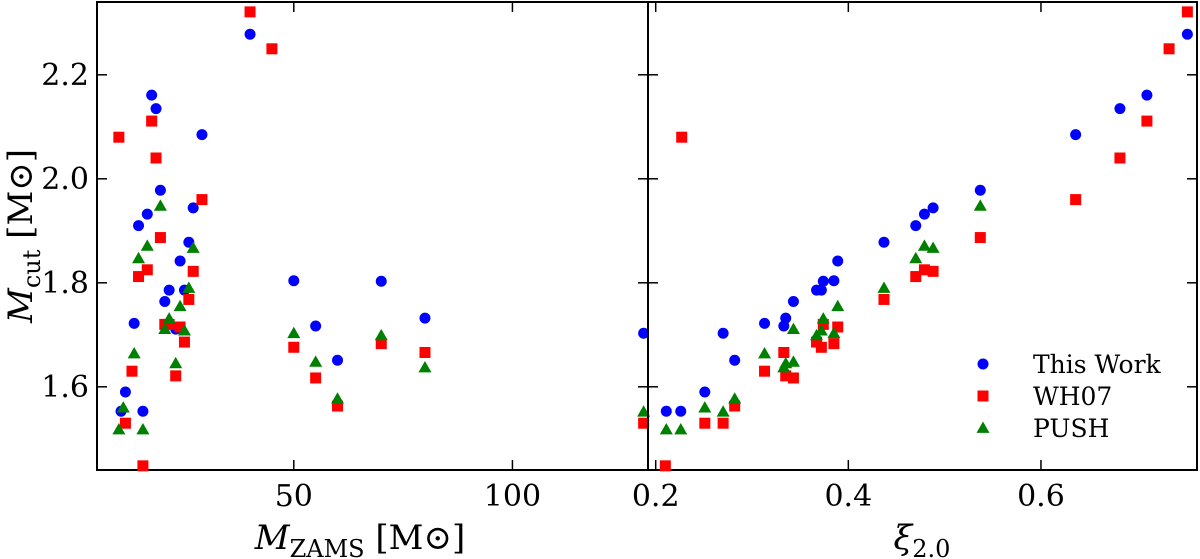  Describe the element at coordinates (983, 427) in the screenshot. I see `legend-marker-push` at that location.